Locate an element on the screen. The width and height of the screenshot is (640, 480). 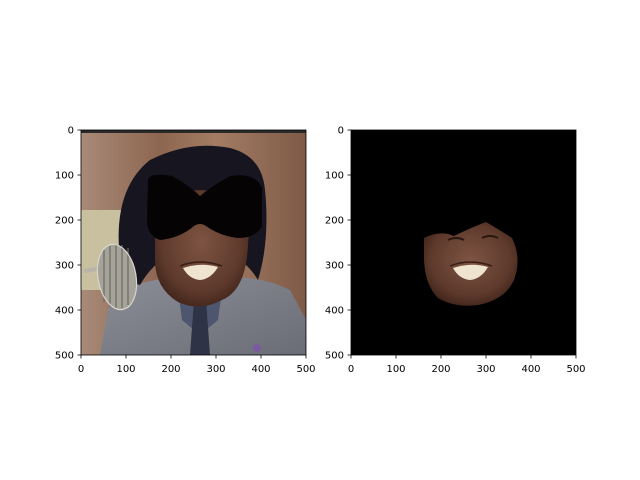
left-xtick-label: 200 is located at coordinates (170, 369).